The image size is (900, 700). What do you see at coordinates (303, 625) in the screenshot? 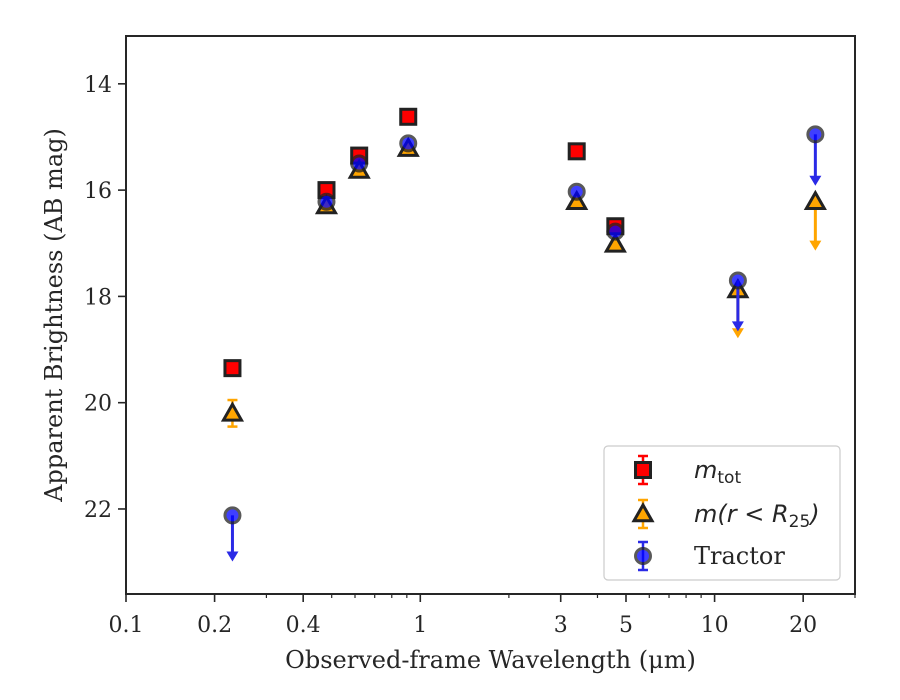
I see `x-tick-label: 0.4` at bounding box center [303, 625].